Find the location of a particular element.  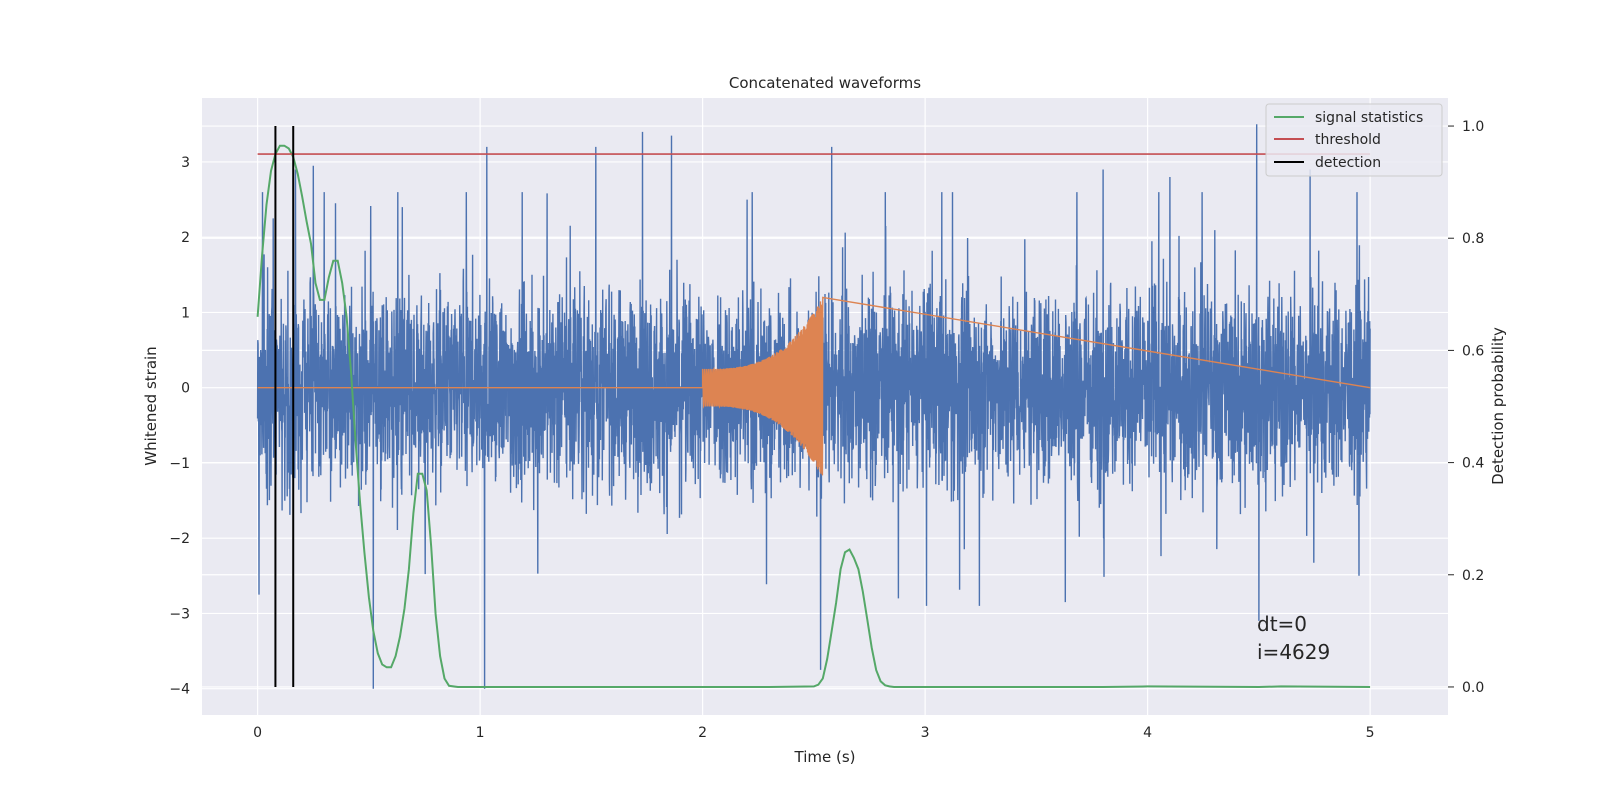

x-tick-label: 5 is located at coordinates (1370, 733).